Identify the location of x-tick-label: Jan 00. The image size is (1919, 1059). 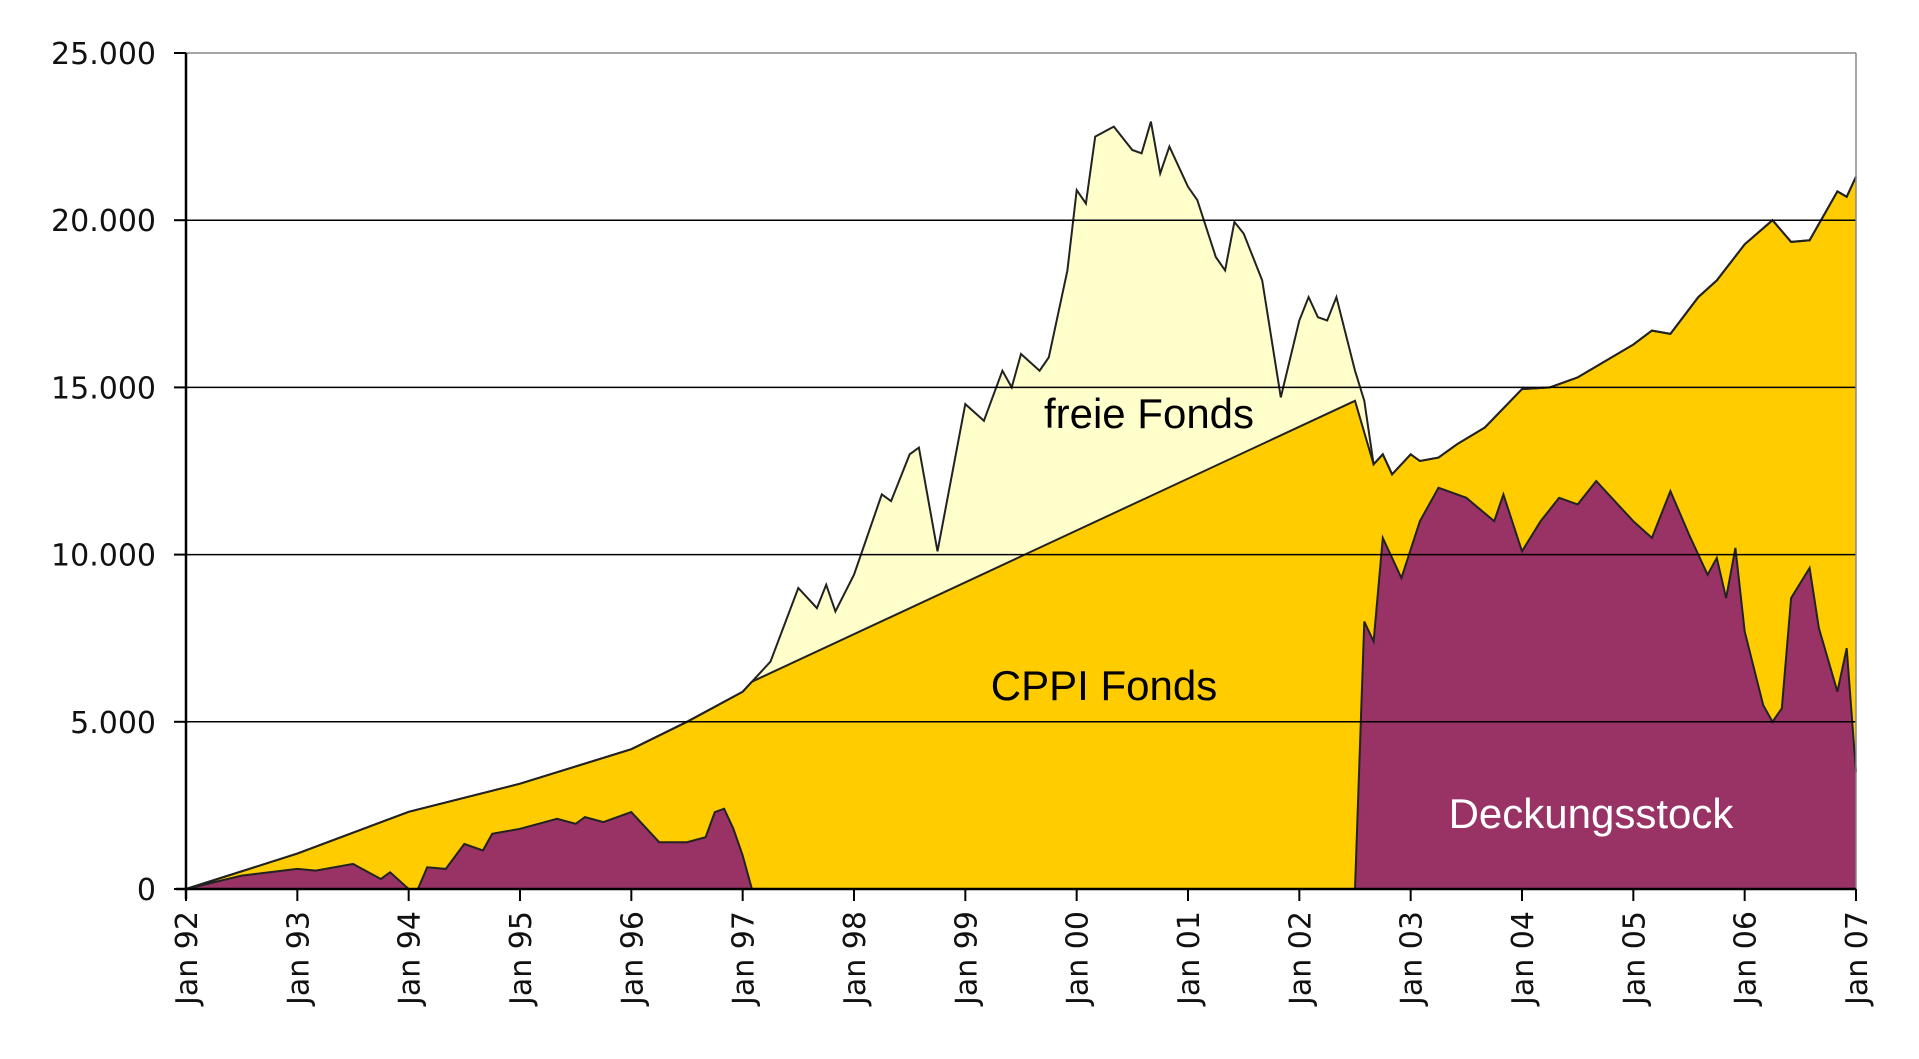
(1078, 959).